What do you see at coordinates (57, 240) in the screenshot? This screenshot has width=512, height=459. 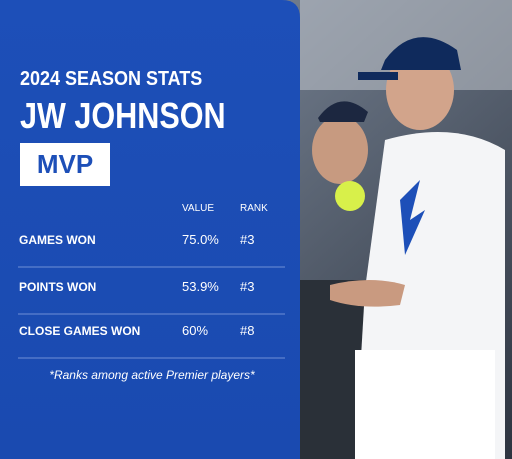 I see `row-label: GAMES WON` at bounding box center [57, 240].